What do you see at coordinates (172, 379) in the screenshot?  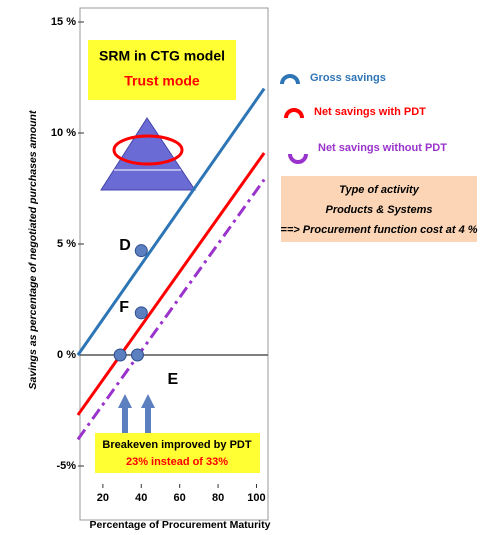 I see `marker-label: E` at bounding box center [172, 379].